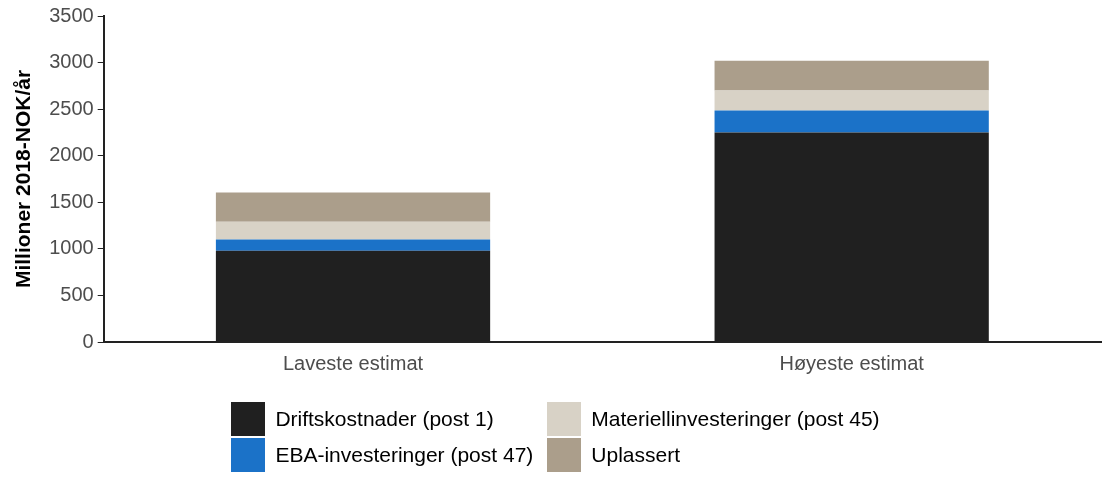  What do you see at coordinates (384, 419) in the screenshot?
I see `legend-label: Driftskostnader (post 1)` at bounding box center [384, 419].